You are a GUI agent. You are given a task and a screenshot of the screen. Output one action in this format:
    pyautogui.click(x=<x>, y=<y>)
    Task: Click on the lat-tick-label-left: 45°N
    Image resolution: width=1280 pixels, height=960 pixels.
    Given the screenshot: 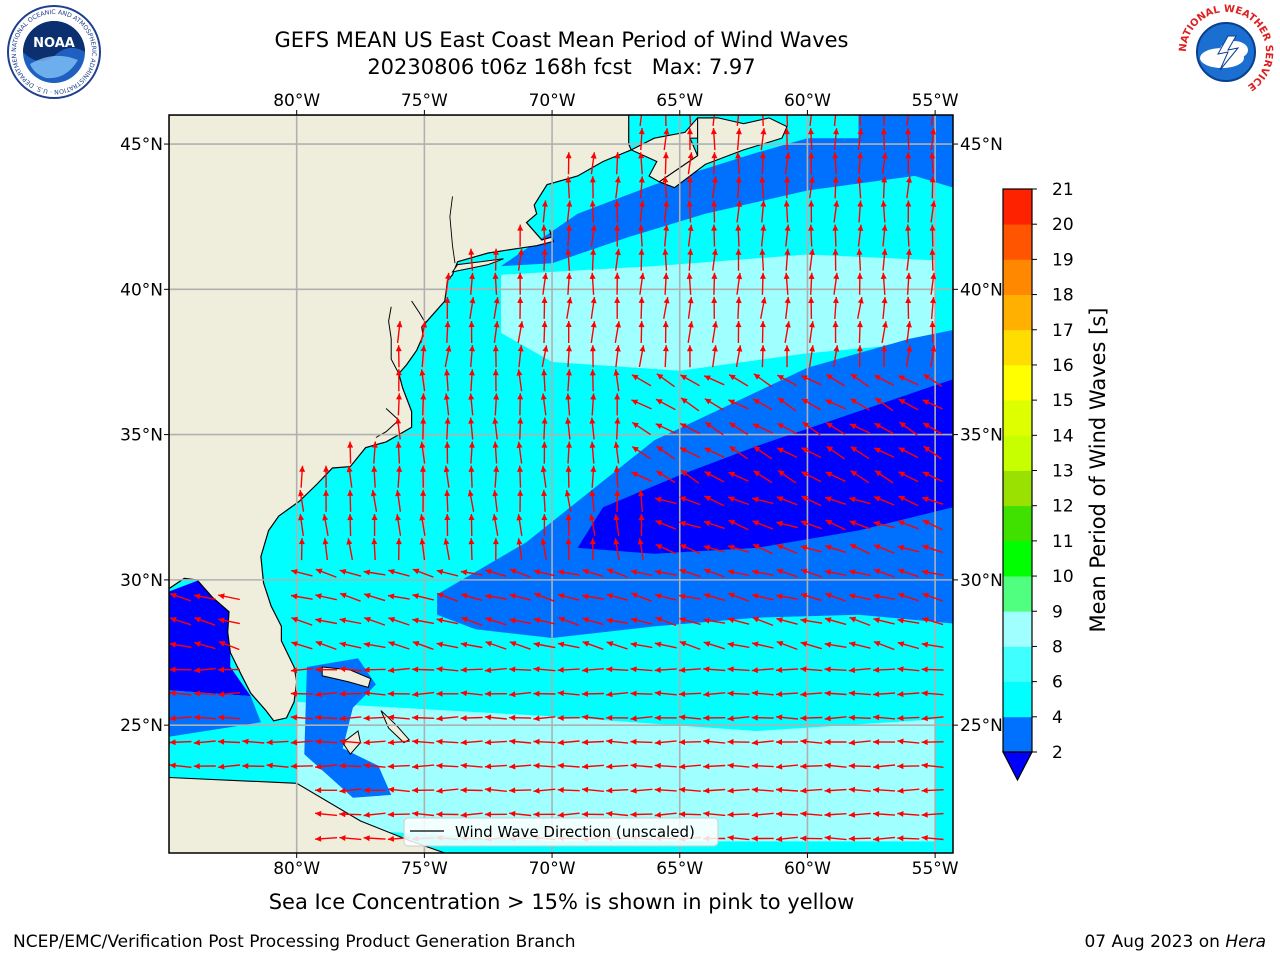 What is the action you would take?
    pyautogui.click(x=141, y=145)
    